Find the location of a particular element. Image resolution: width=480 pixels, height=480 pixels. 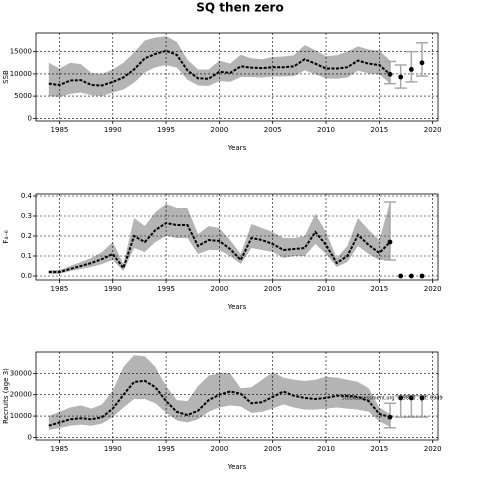

y-axis-label: Recruits (age 3) is located at coordinates (6, 396).